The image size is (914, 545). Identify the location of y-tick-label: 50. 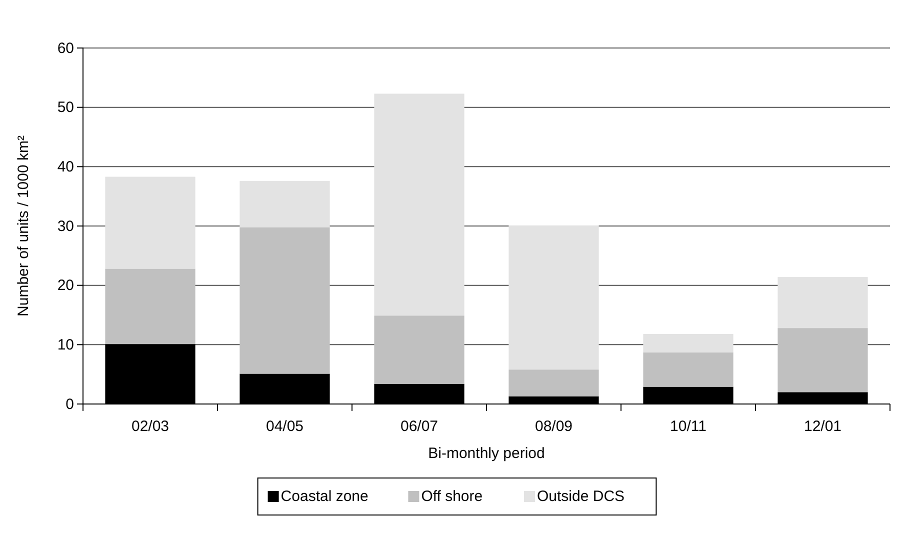
(65, 107).